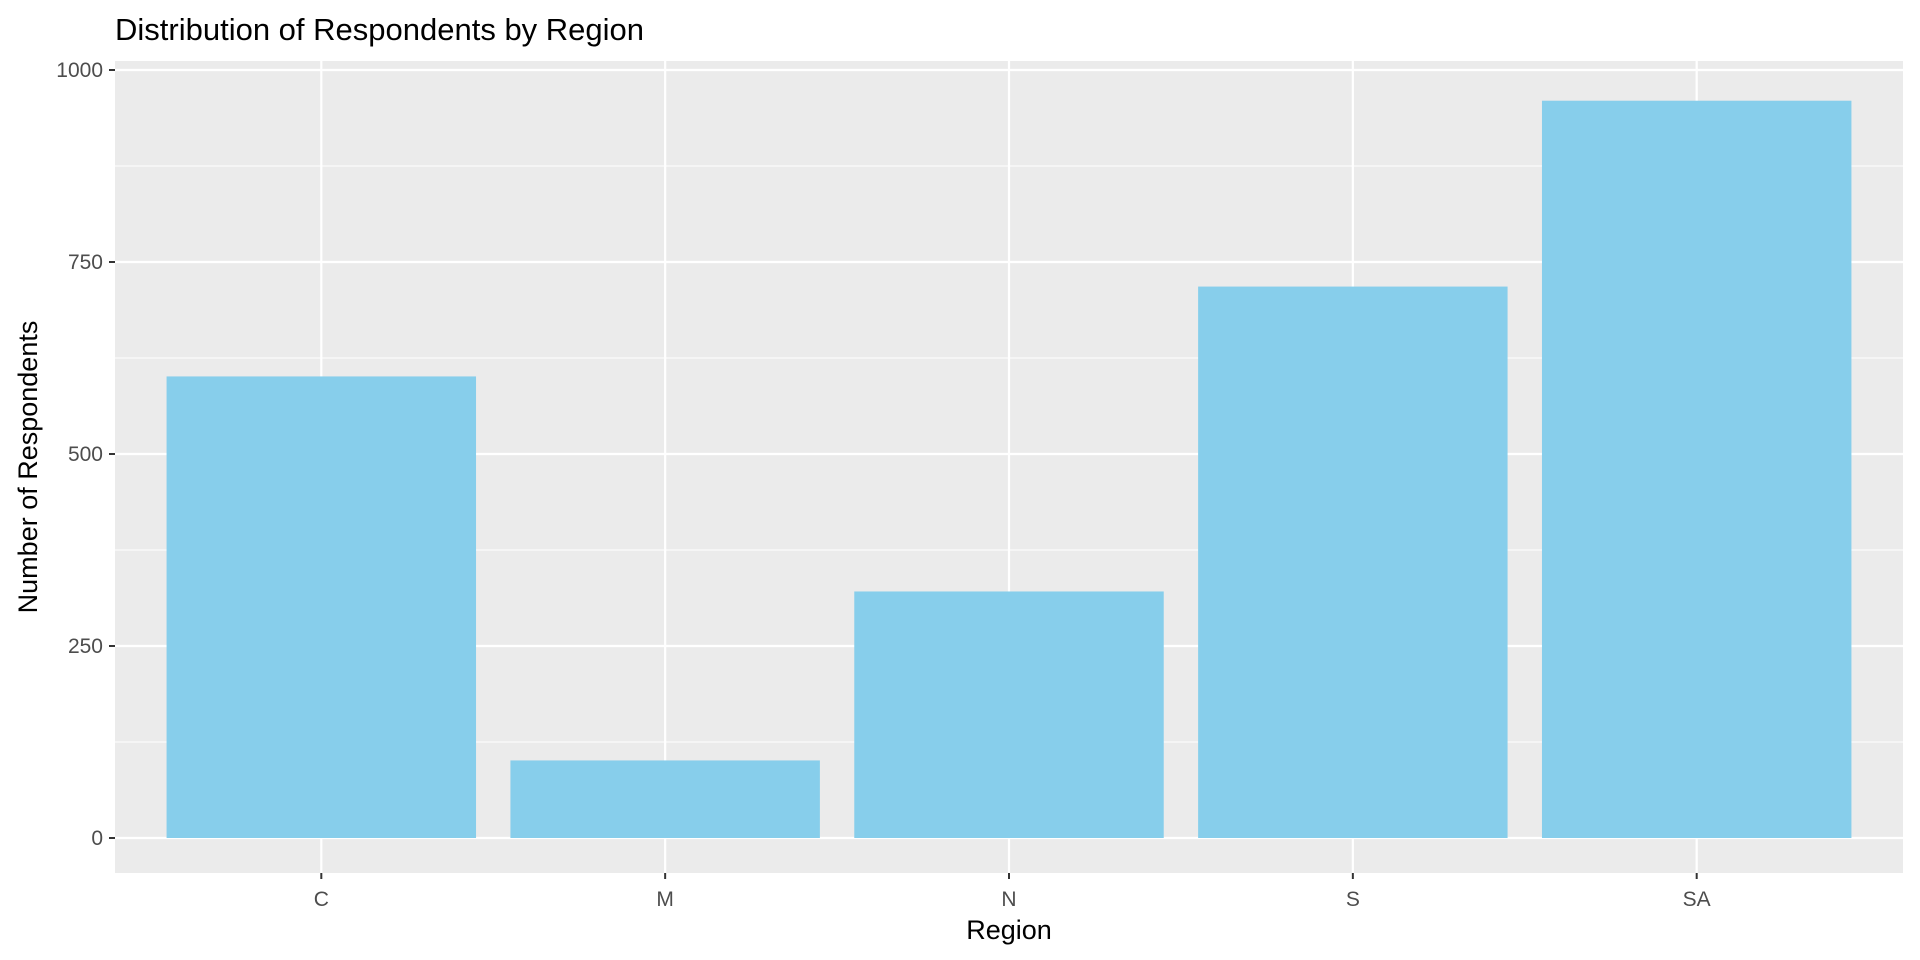  I want to click on y-tick-label: 0, so click(97, 838).